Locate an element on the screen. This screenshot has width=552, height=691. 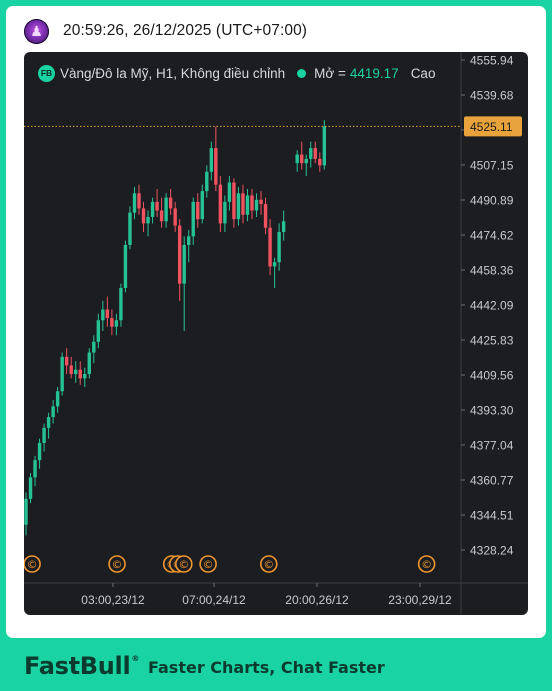
footer: FastBull® Faster Charts, Chat Faster is located at coordinates (276, 664).